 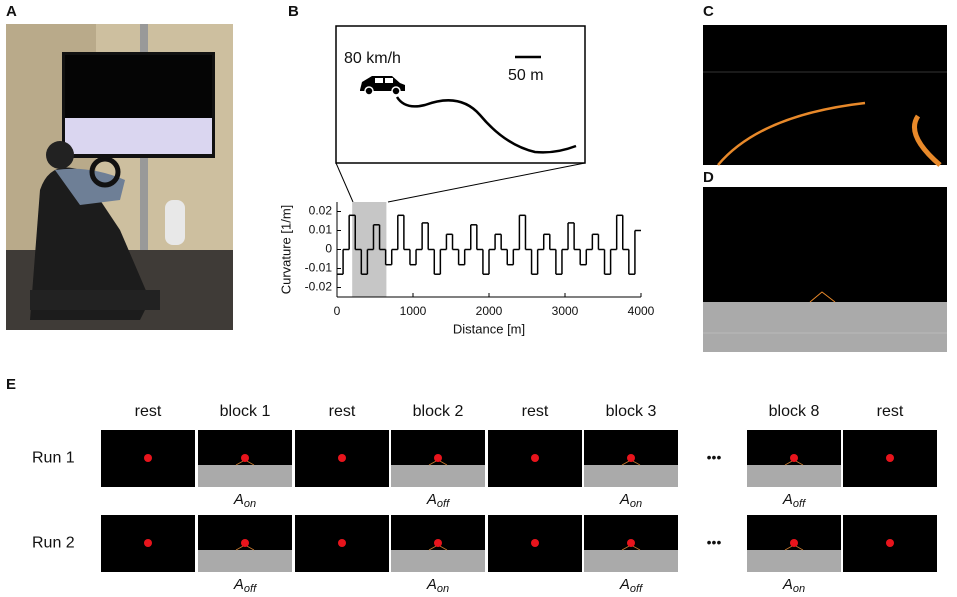 What do you see at coordinates (794, 411) in the screenshot?
I see `column-header: block 8` at bounding box center [794, 411].